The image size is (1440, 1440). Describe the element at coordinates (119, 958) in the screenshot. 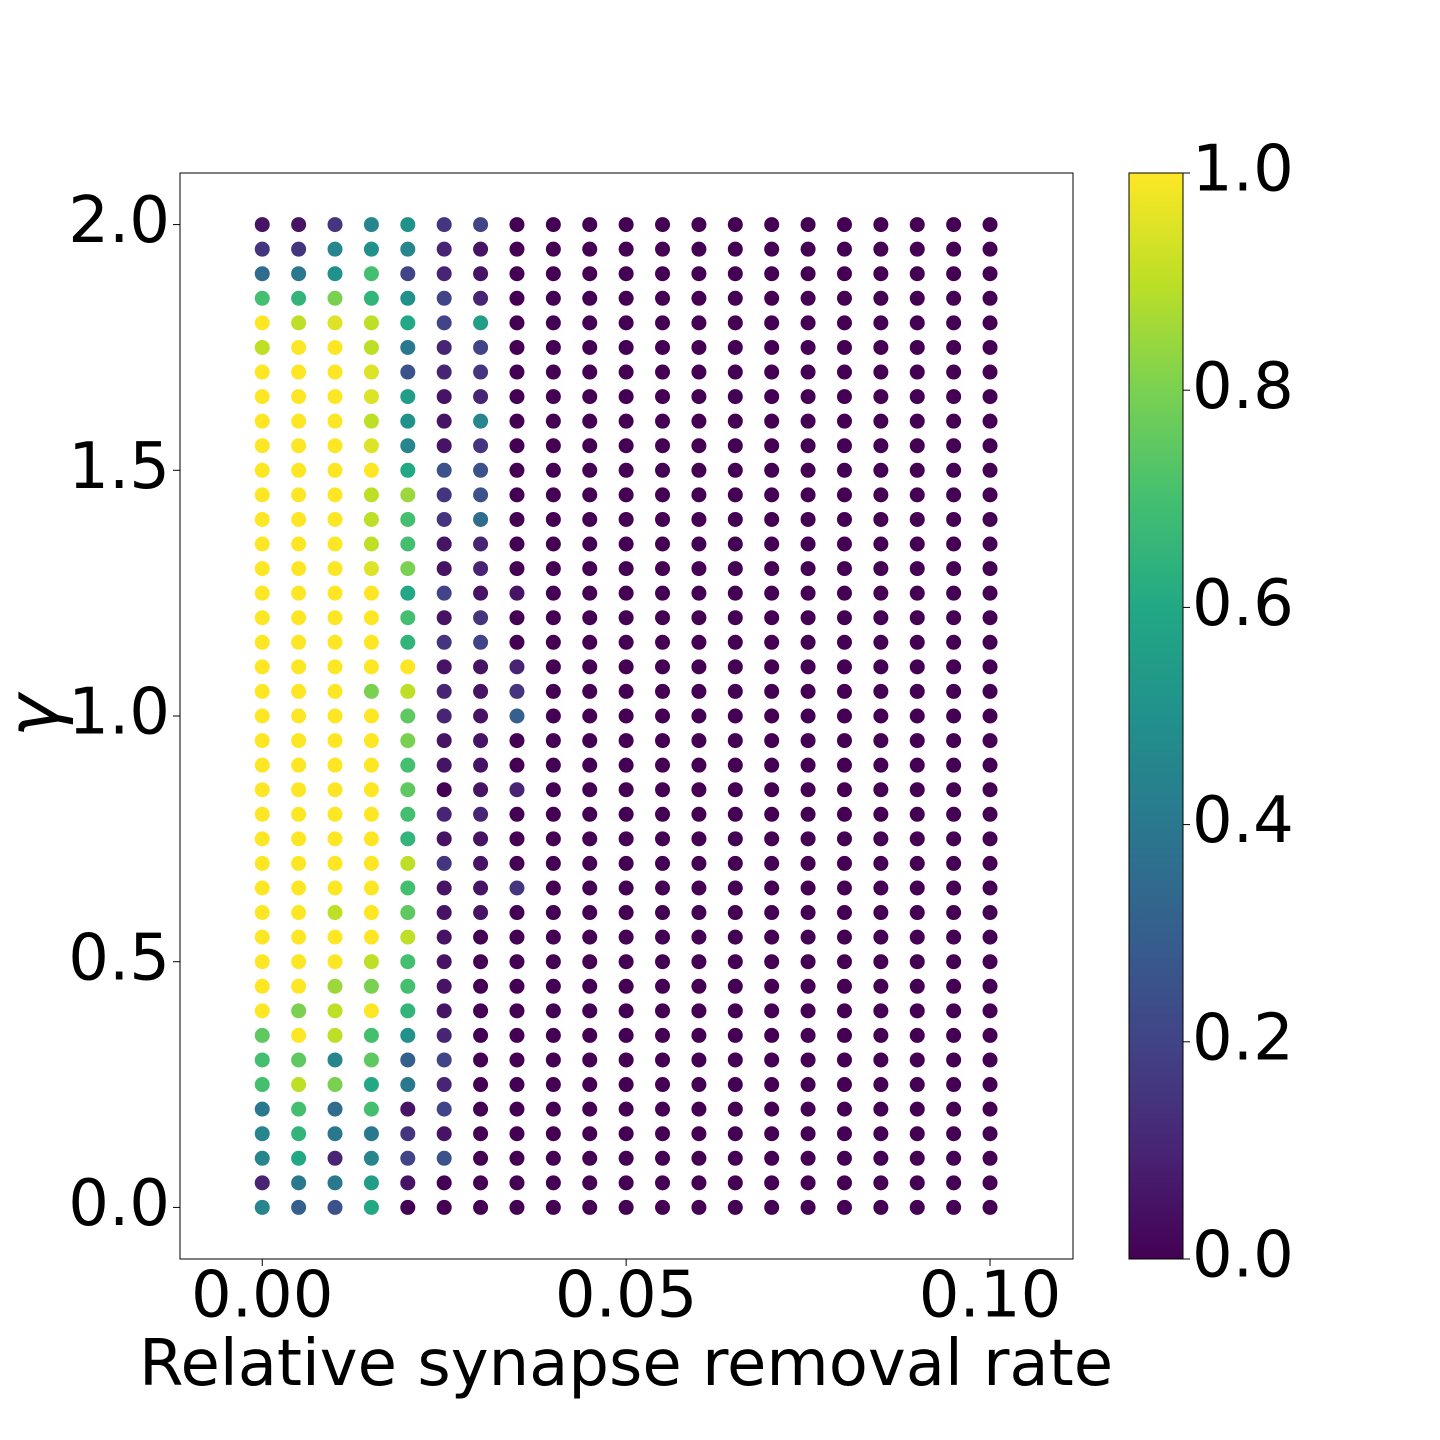

I see `y-tick-label: 0.5` at that location.